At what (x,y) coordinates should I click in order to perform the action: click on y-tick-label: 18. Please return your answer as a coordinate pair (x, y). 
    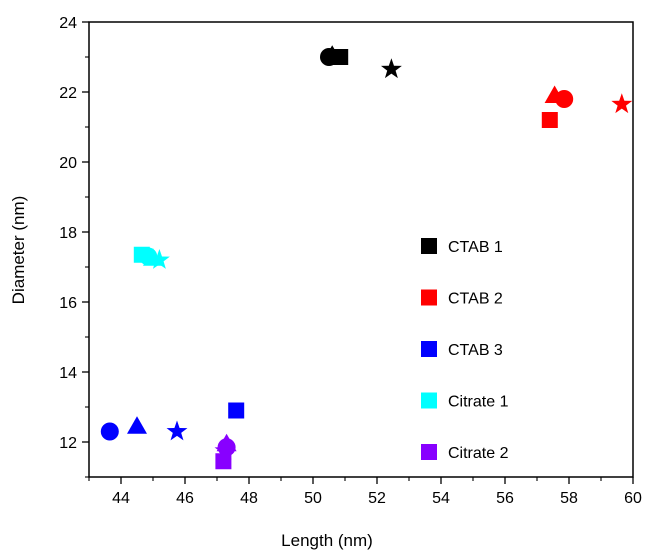
    Looking at the image, I should click on (68, 233).